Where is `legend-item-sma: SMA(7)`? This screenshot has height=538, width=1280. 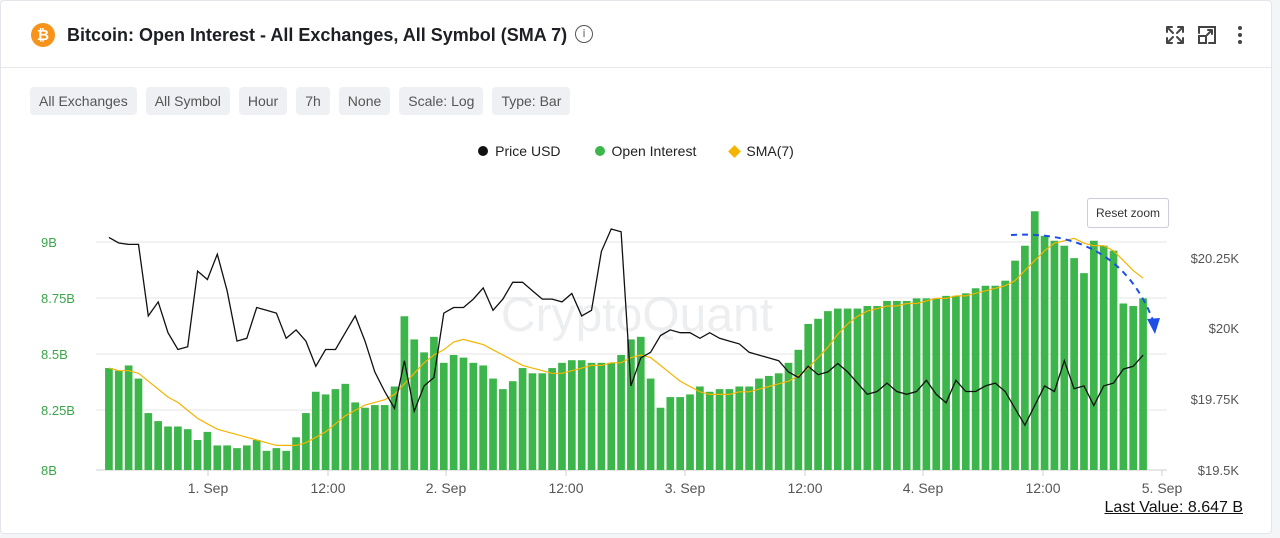
legend-item-sma: SMA(7) is located at coordinates (761, 151).